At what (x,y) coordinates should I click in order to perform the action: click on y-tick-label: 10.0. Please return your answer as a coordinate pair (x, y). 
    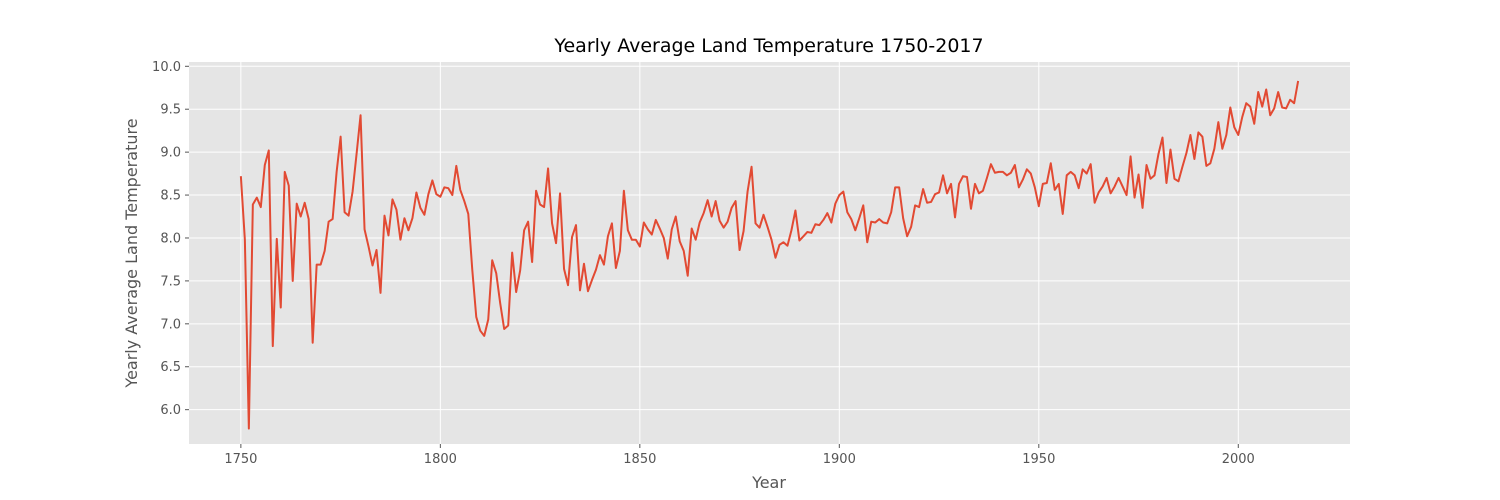
    Looking at the image, I should click on (166, 67).